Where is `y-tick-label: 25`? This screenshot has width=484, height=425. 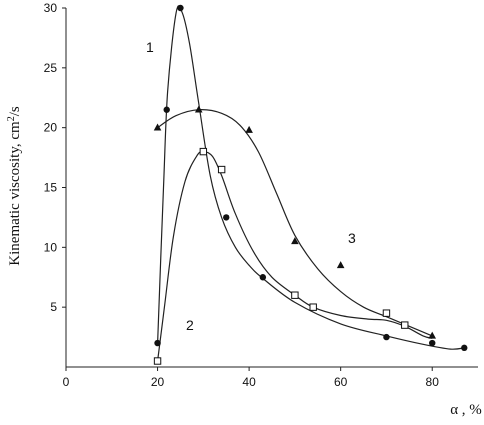 y-tick-label: 25 is located at coordinates (51, 68).